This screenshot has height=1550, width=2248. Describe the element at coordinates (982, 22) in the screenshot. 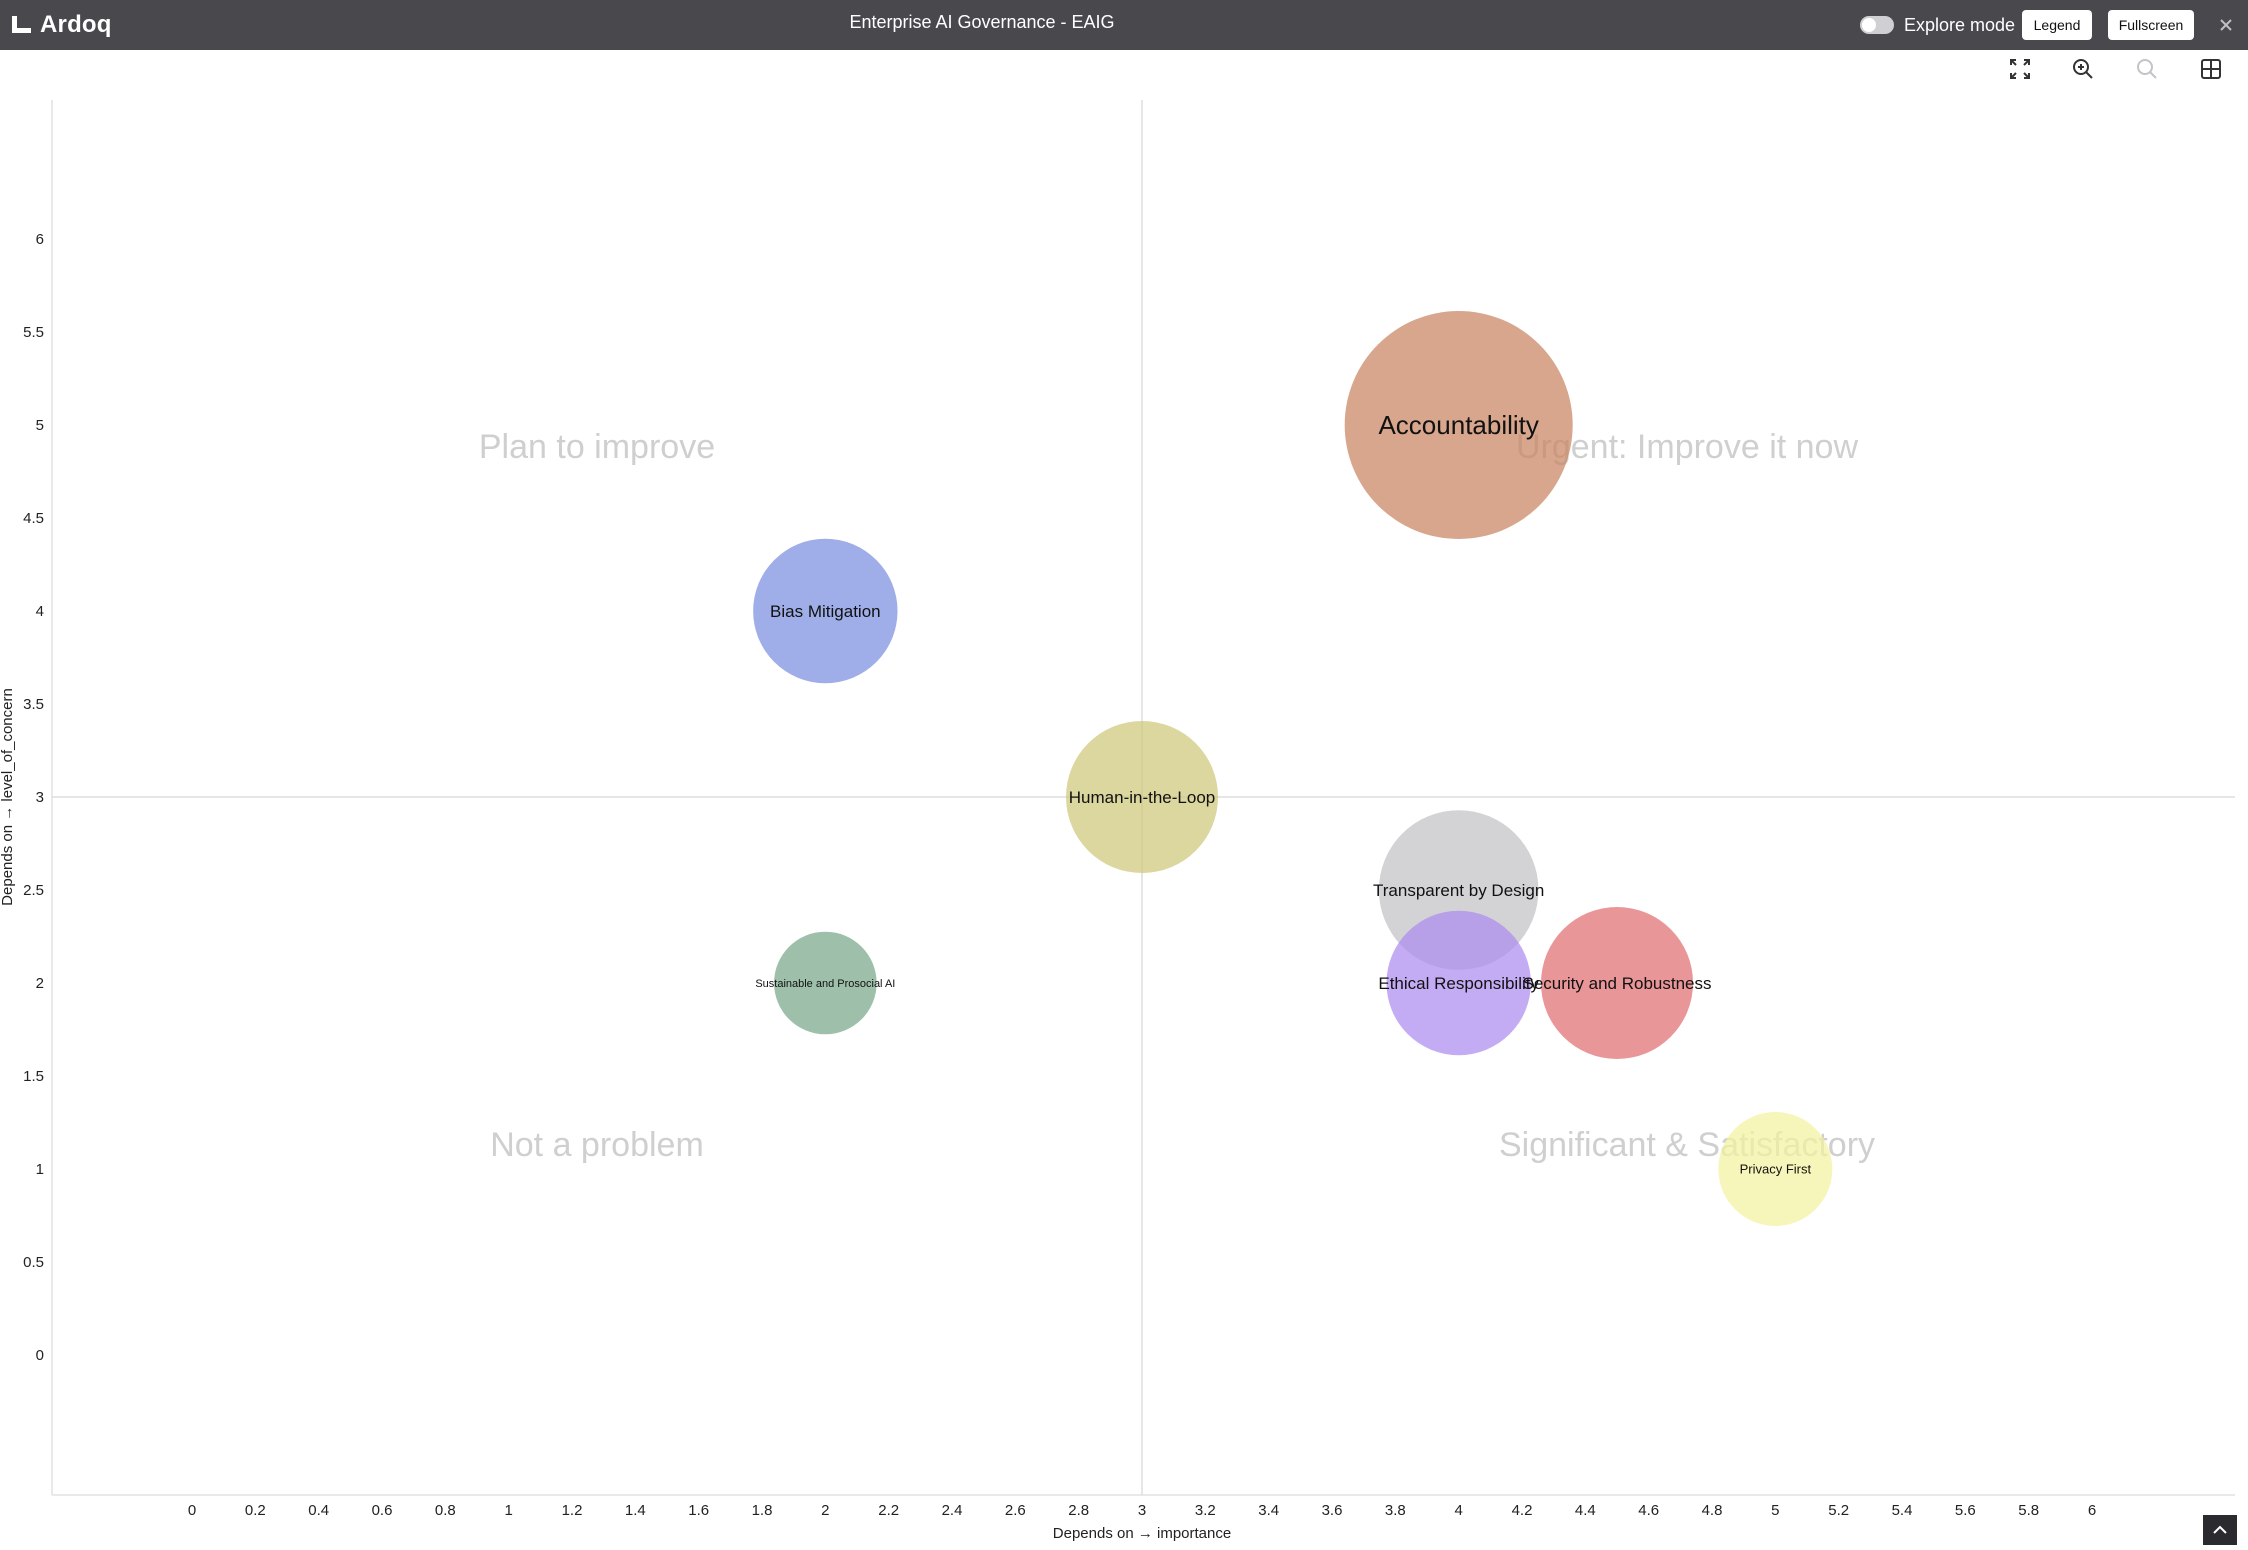

I see `presentation-title: Enterprise AI Governance - EAIG` at that location.